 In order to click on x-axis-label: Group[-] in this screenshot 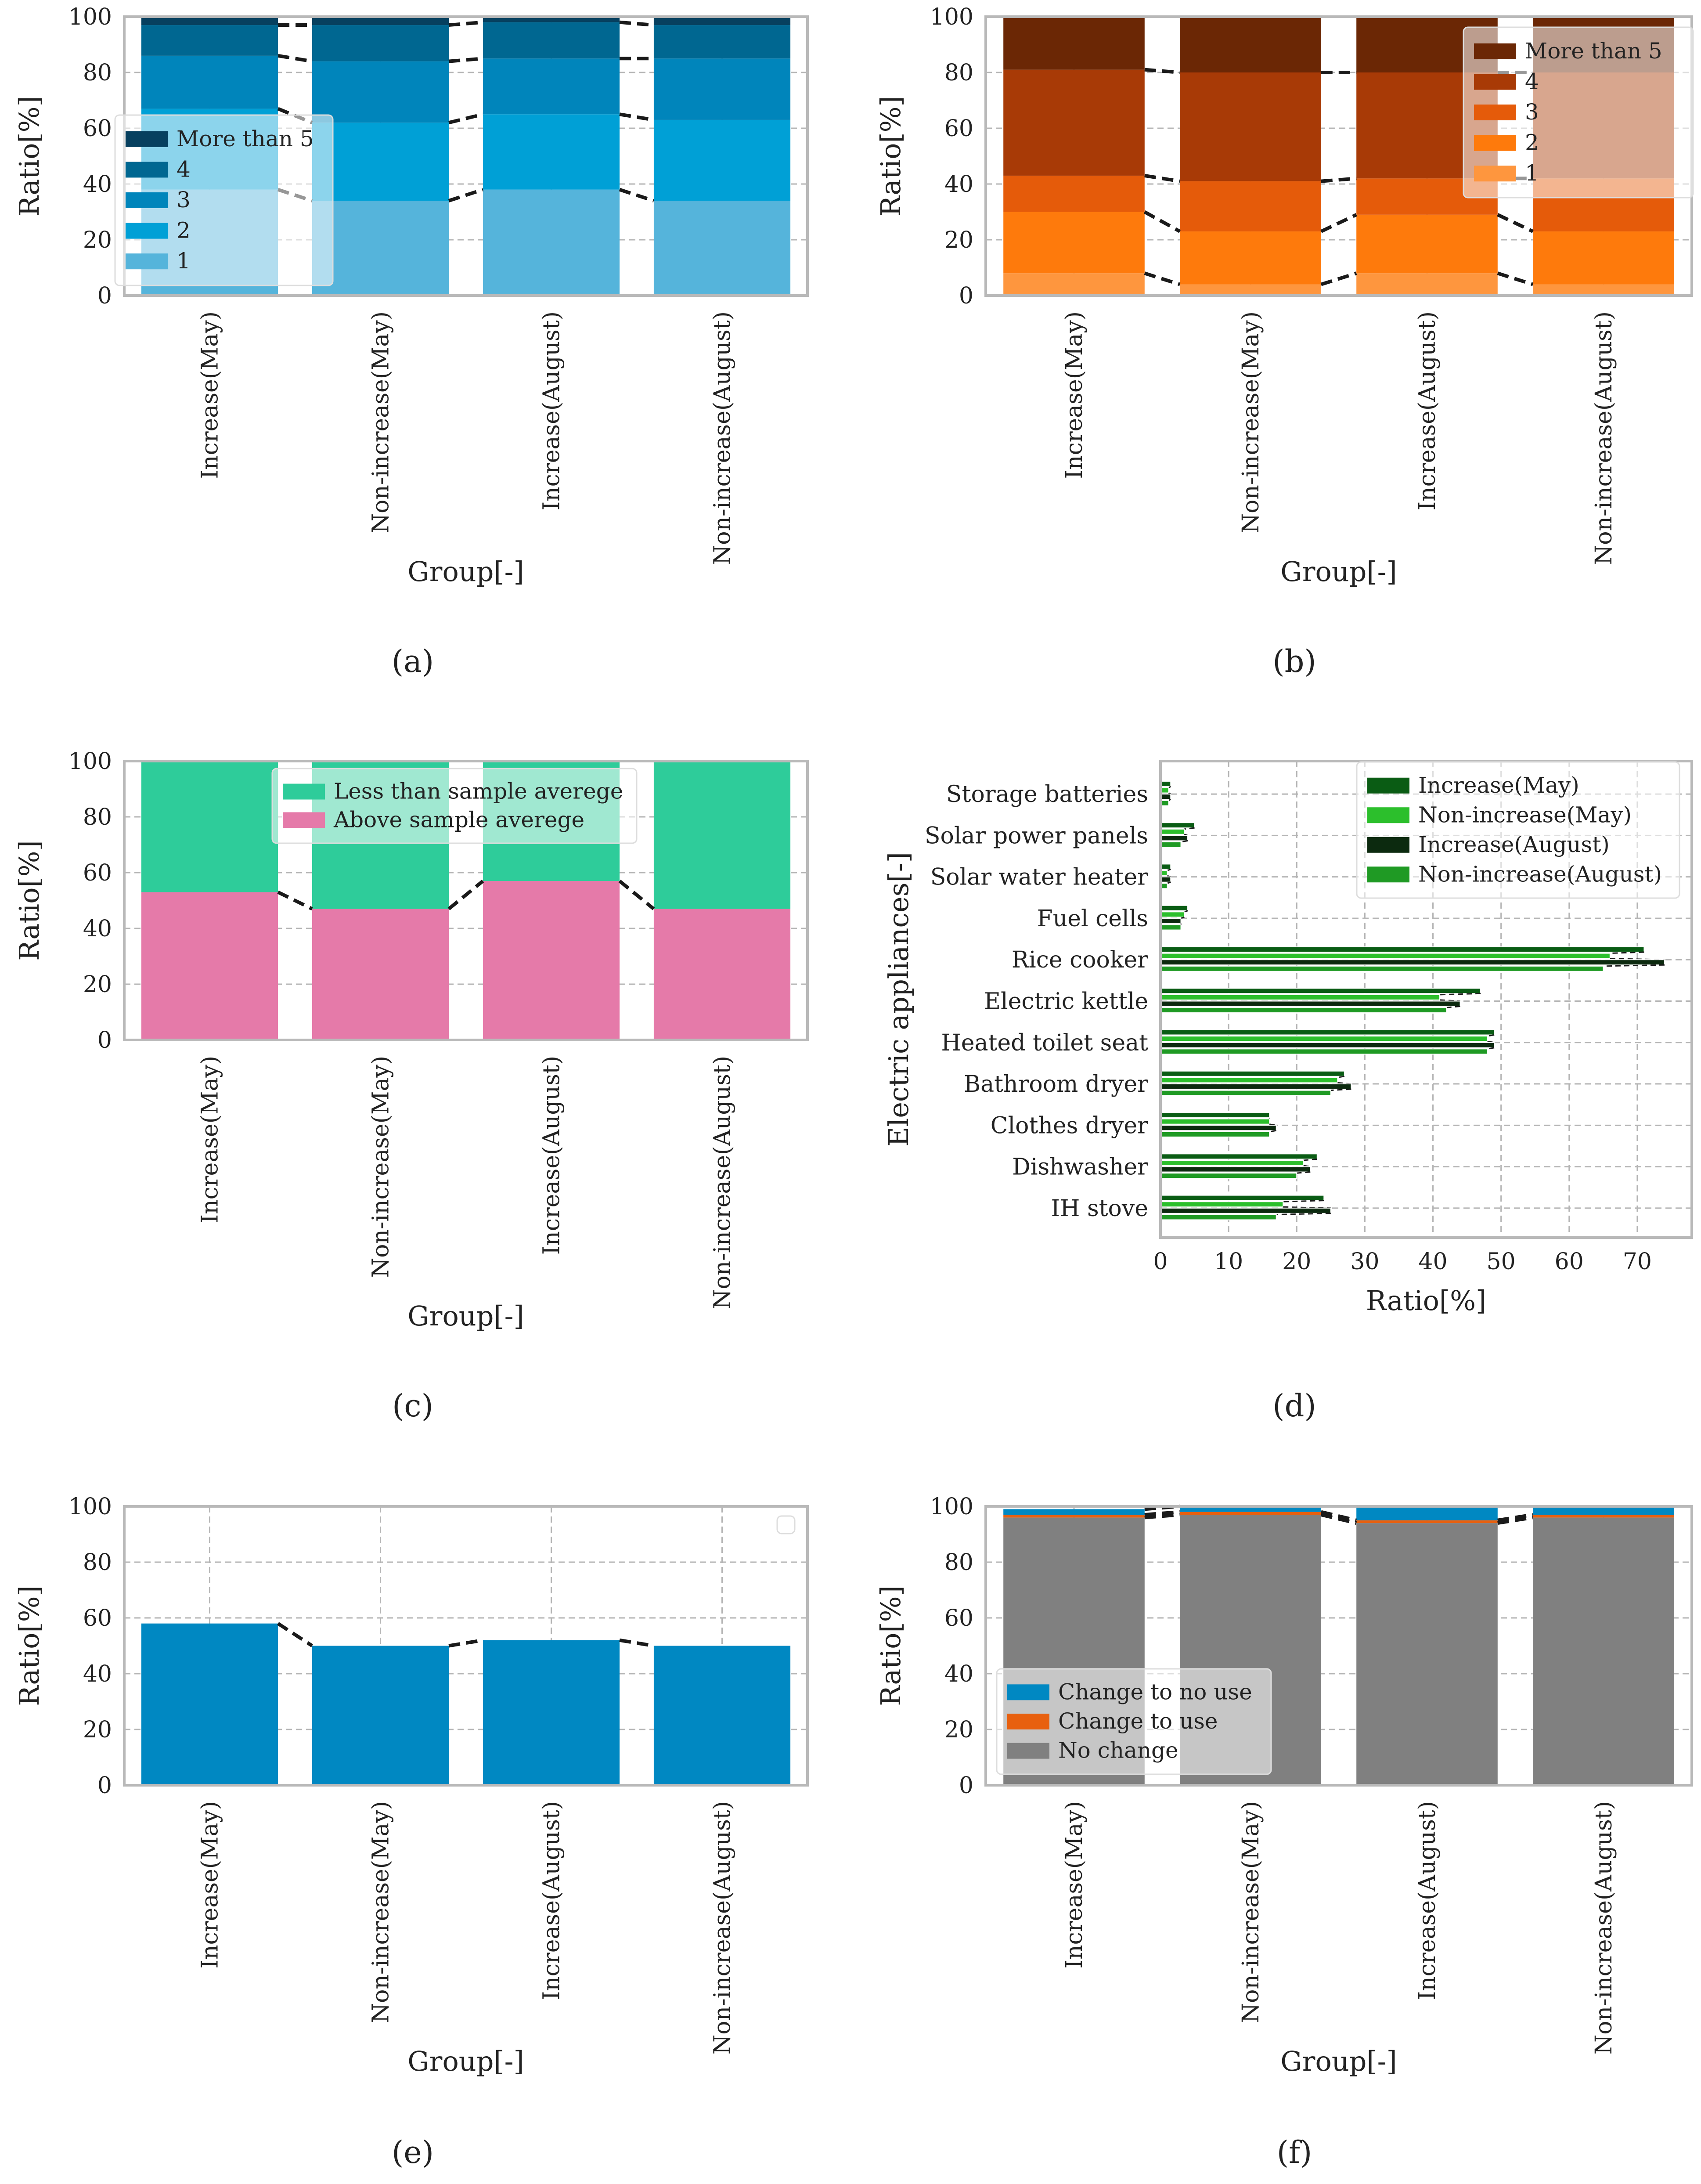, I will do `click(465, 1316)`.